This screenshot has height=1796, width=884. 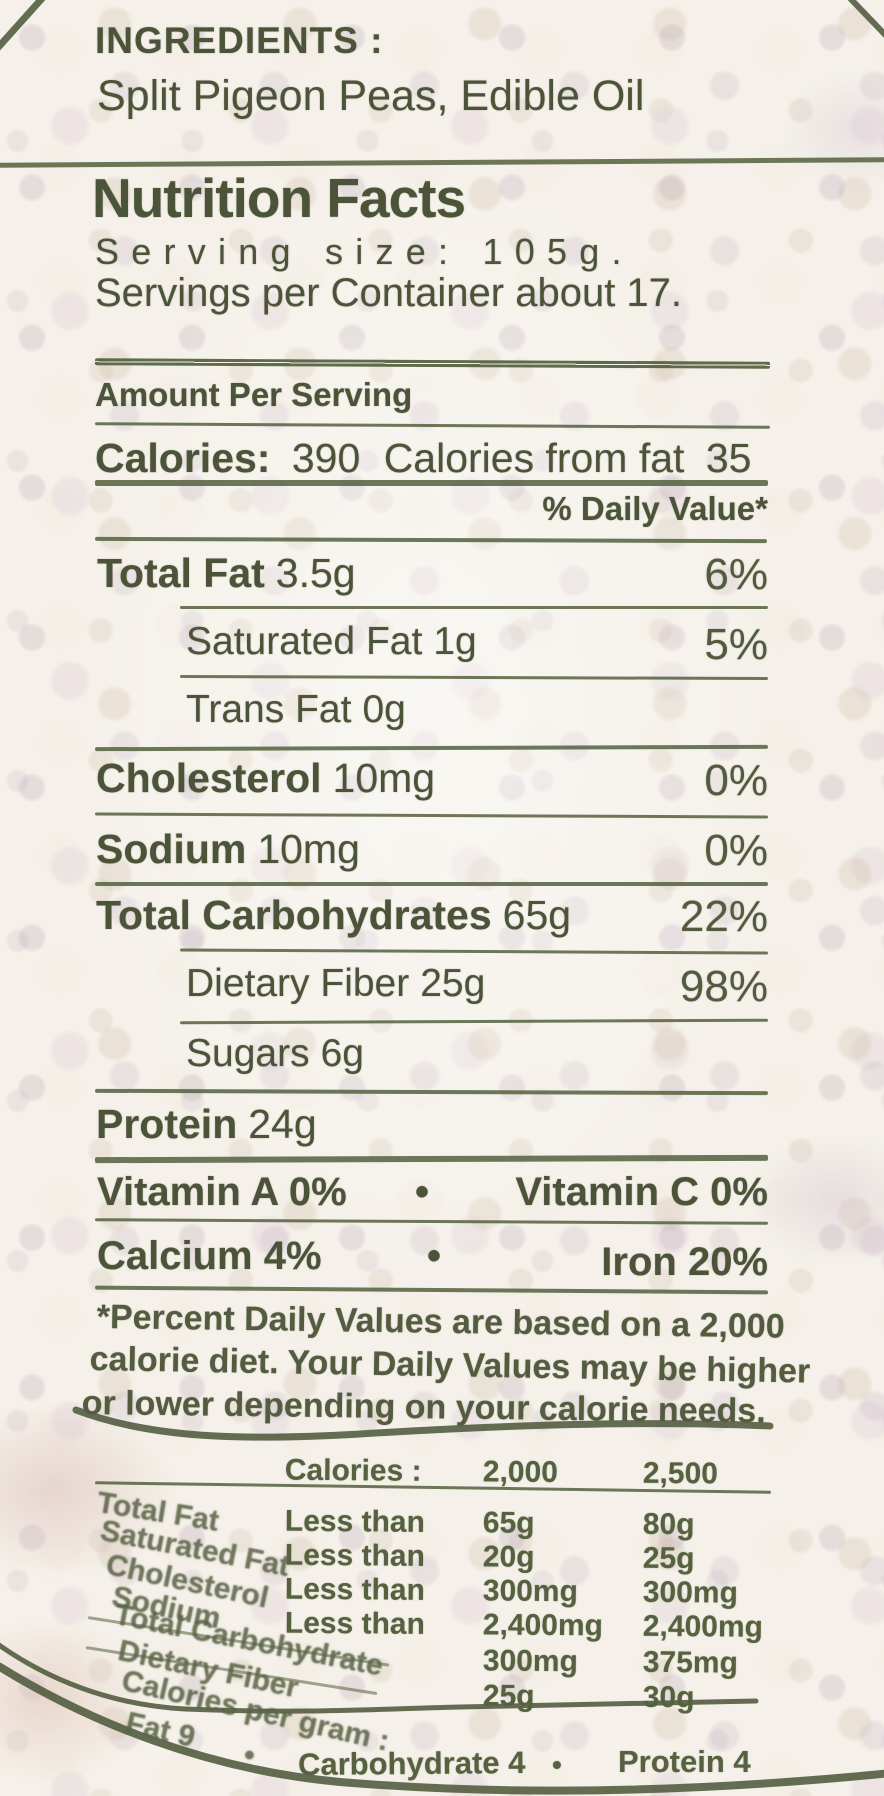 What do you see at coordinates (389, 293) in the screenshot?
I see `servings-per-container: Servings per Container about 17.` at bounding box center [389, 293].